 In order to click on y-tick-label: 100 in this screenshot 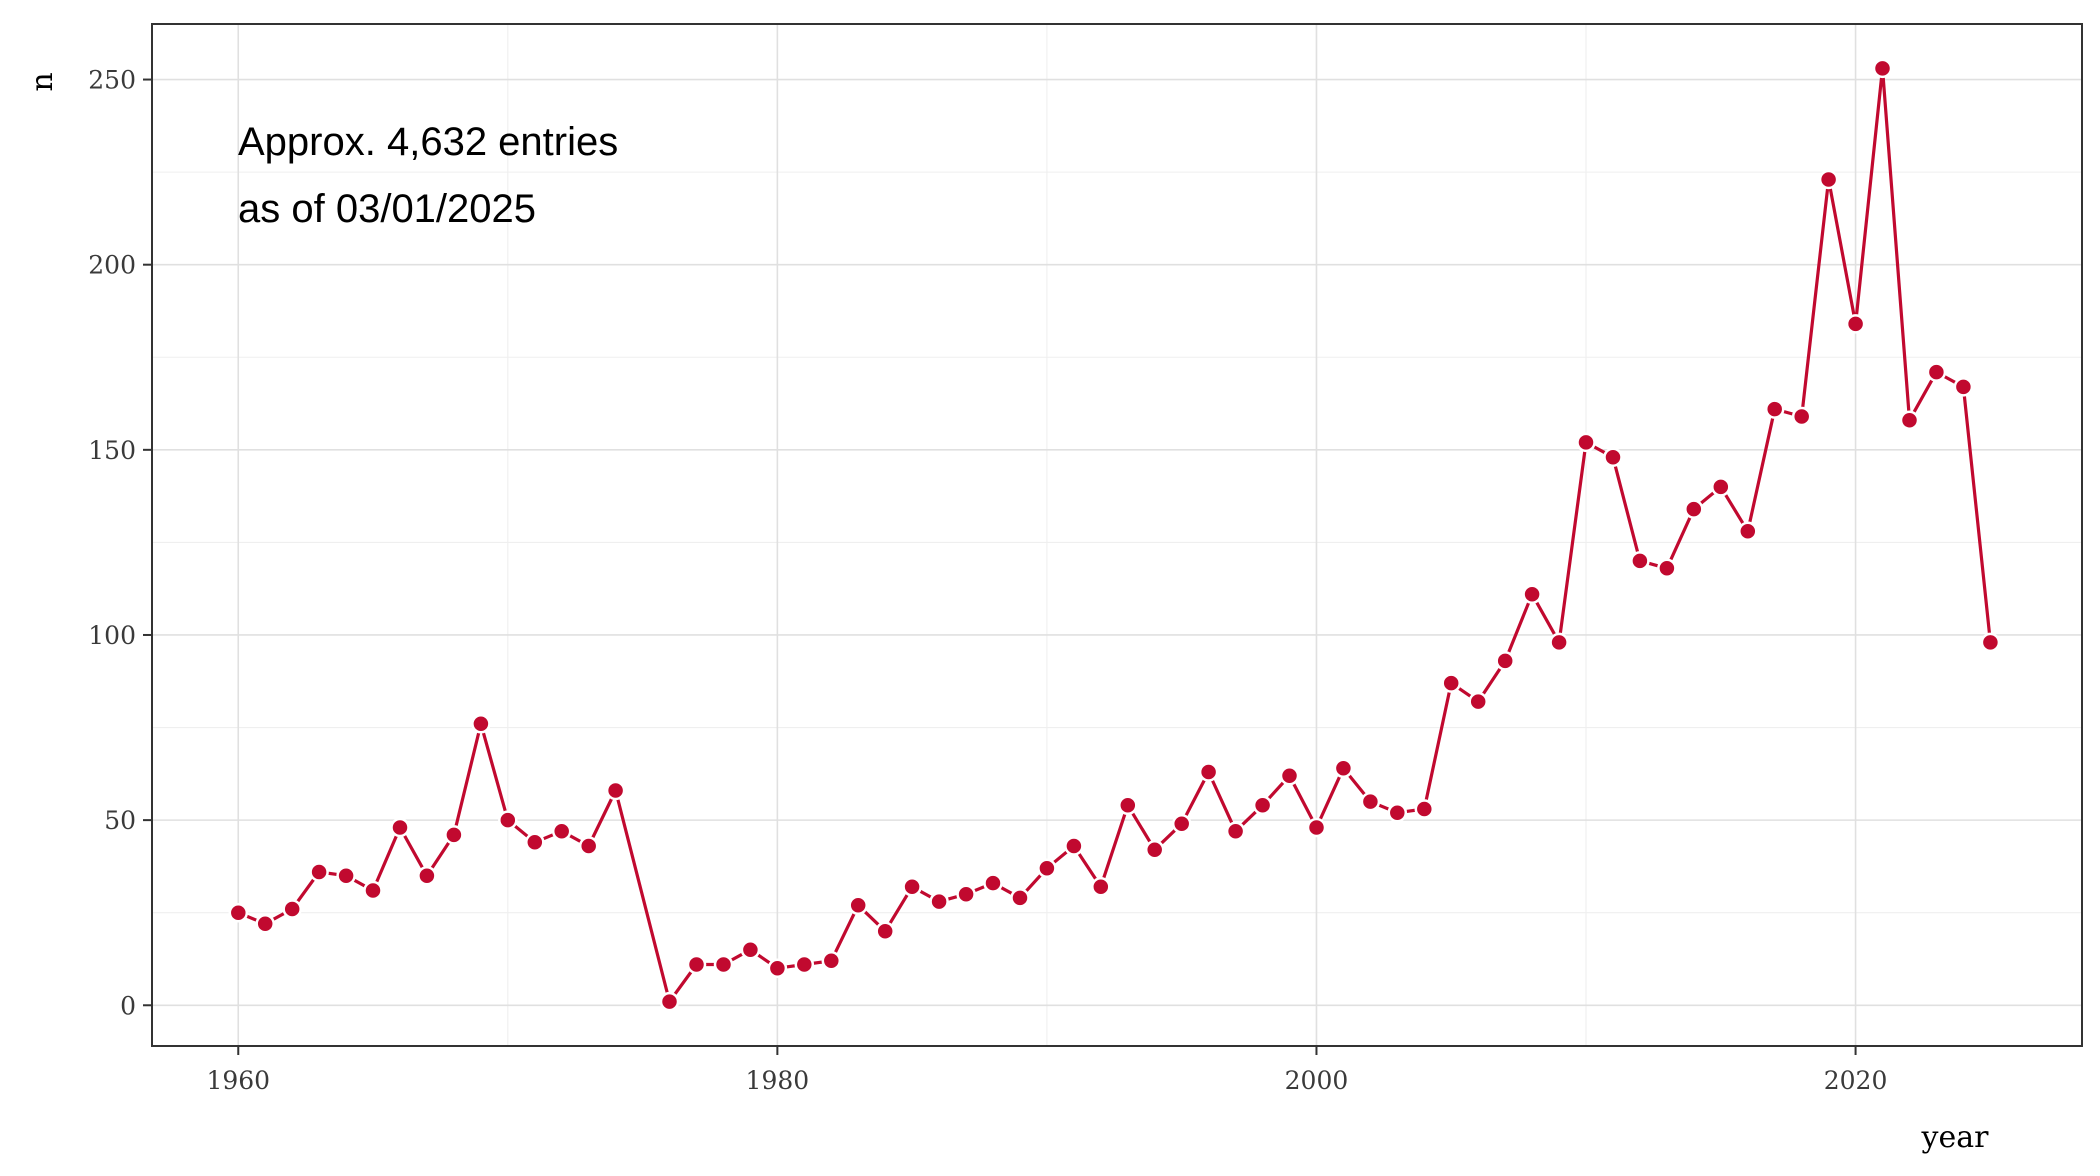, I will do `click(112, 635)`.